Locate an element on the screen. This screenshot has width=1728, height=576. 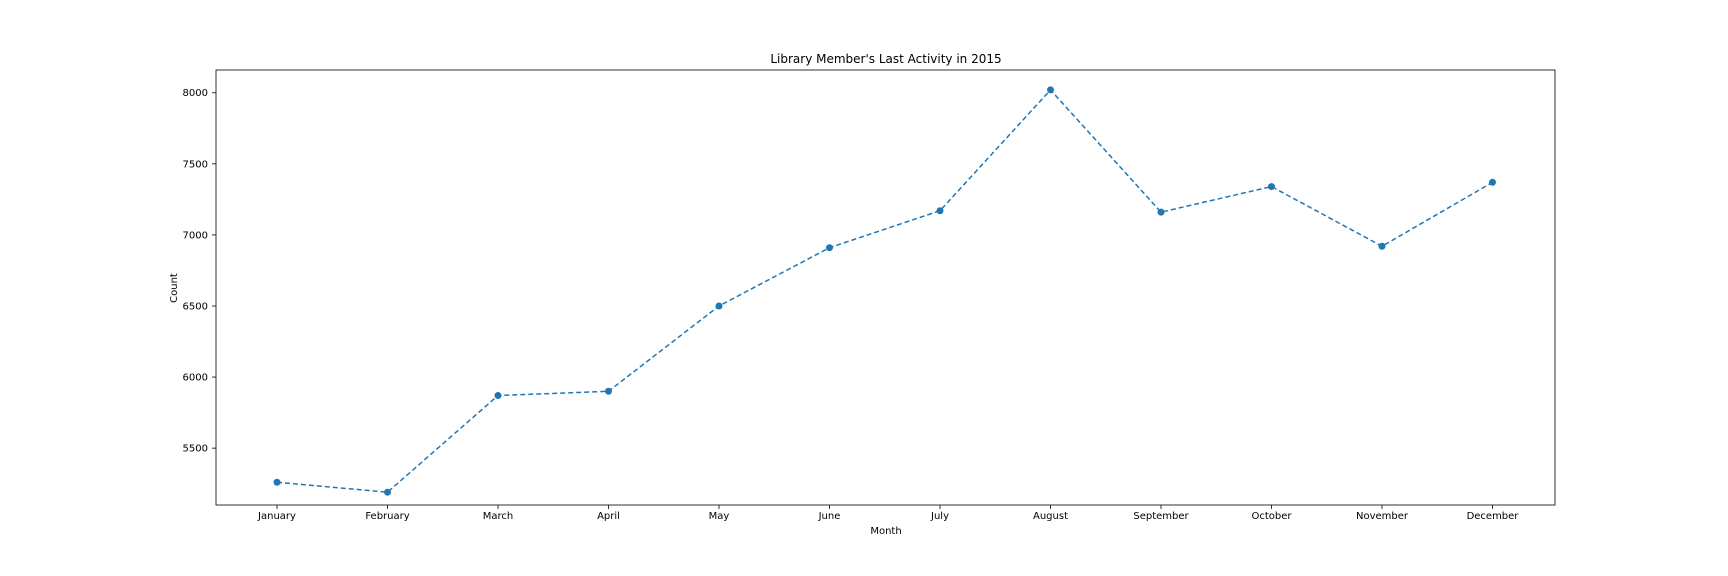
x-tick-label: February is located at coordinates (387, 516).